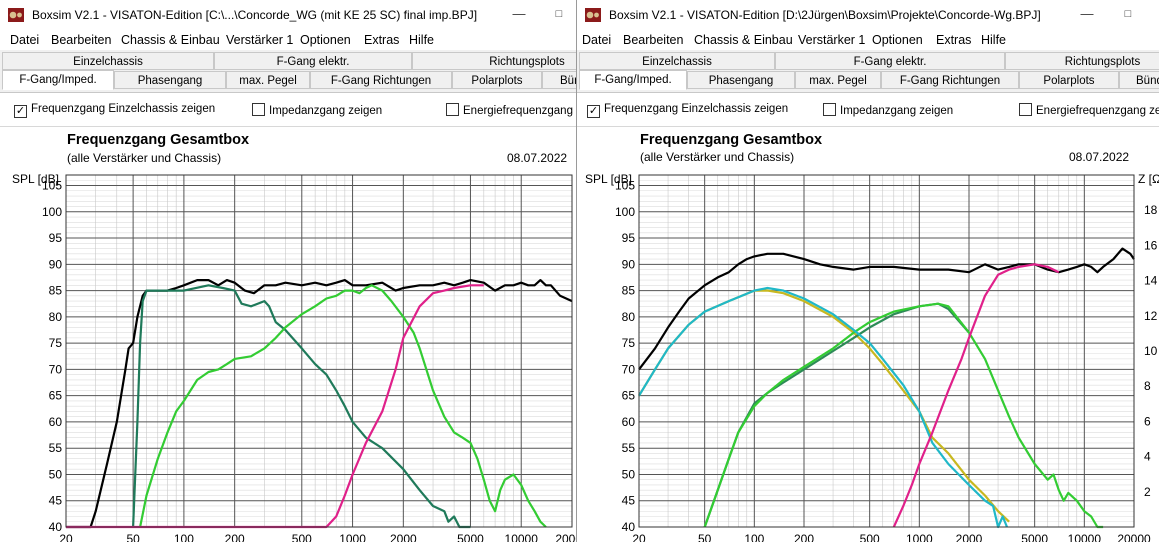 The width and height of the screenshot is (1159, 542). Describe the element at coordinates (629, 317) in the screenshot. I see `y-tick-label: 80` at that location.